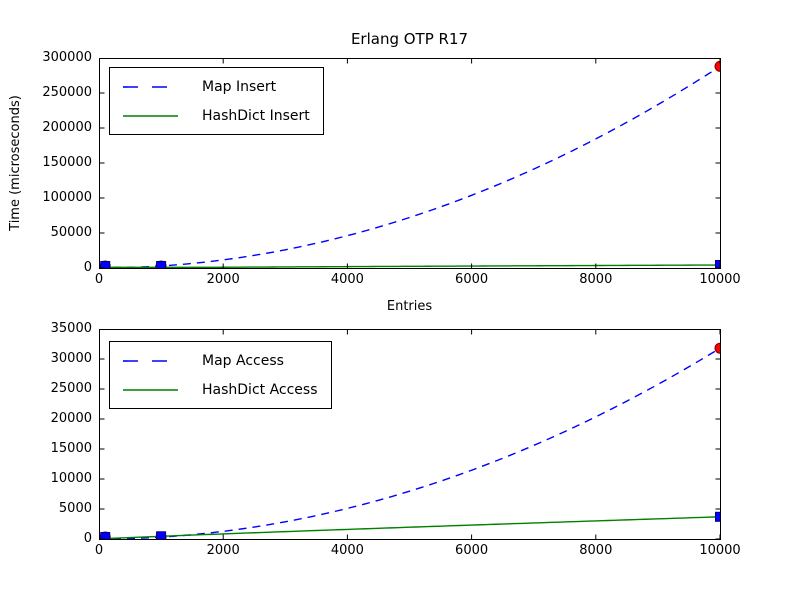 This screenshot has height=600, width=800. Describe the element at coordinates (67, 197) in the screenshot. I see `y-tick-label-100000: 100000` at that location.